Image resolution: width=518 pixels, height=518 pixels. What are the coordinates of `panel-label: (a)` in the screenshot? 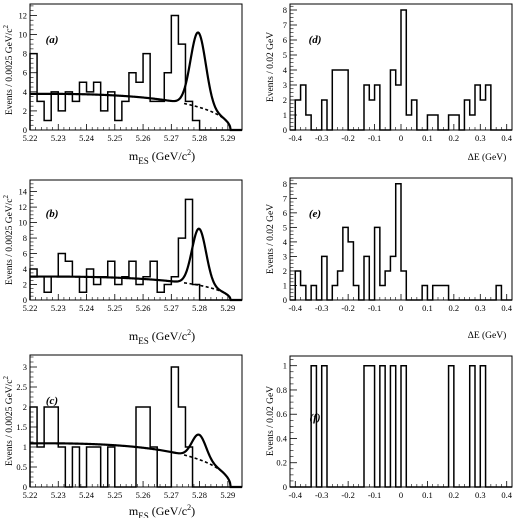 It's located at (52, 40).